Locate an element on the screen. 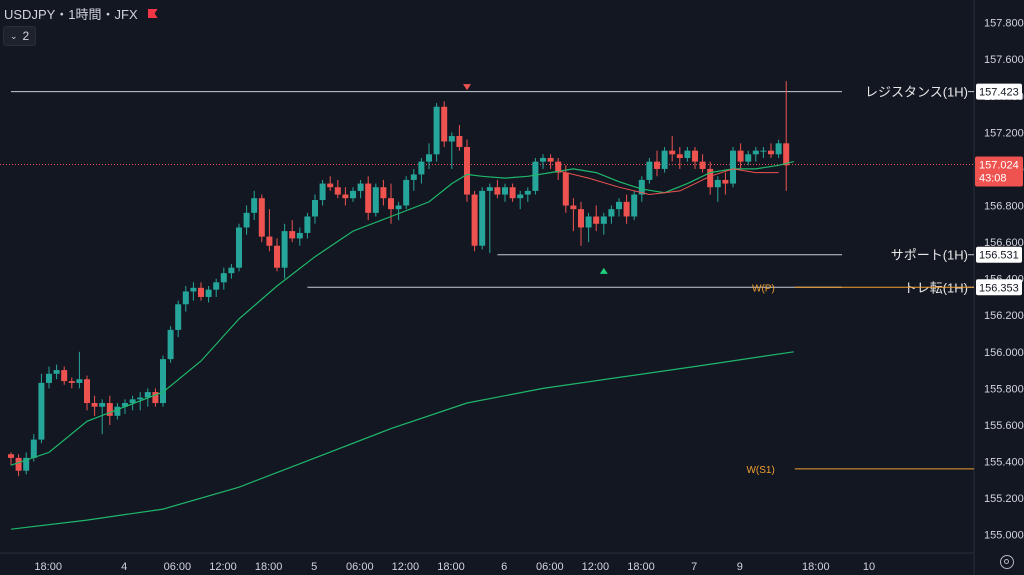  trend-reversal-price-text: 156.353 is located at coordinates (999, 288).